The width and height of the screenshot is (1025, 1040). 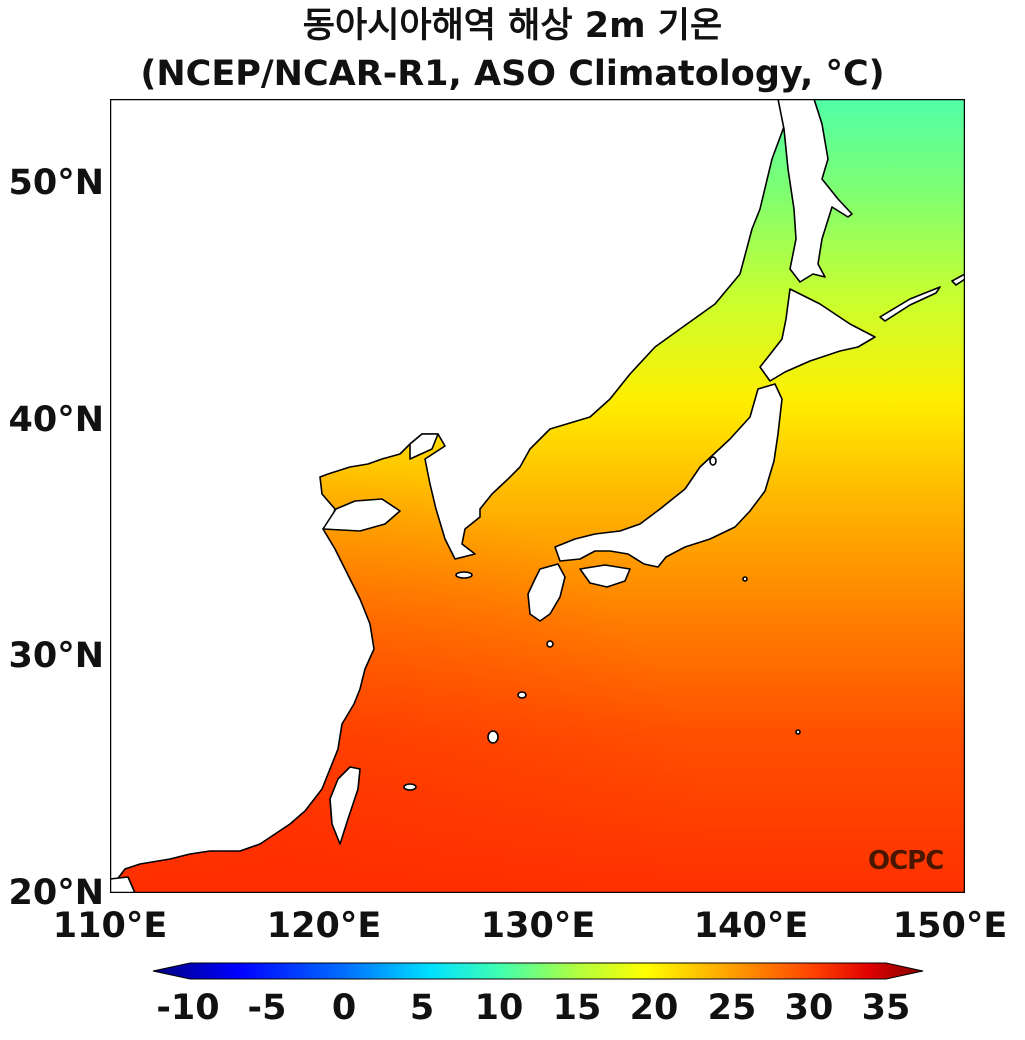 I want to click on colorbar-label: 20, so click(x=654, y=1008).